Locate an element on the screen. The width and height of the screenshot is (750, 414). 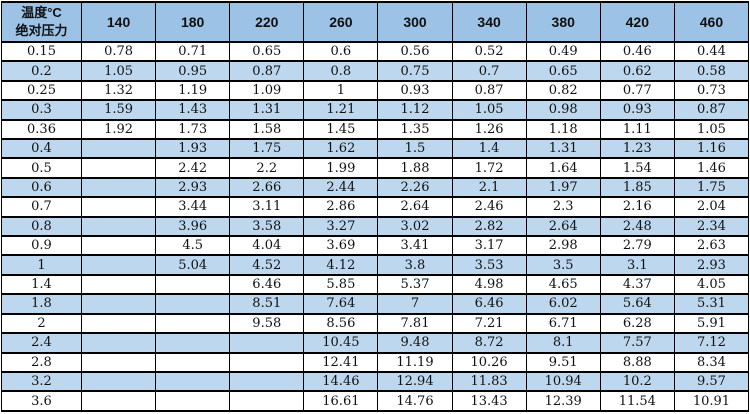
col-header-180: 180 is located at coordinates (193, 22).